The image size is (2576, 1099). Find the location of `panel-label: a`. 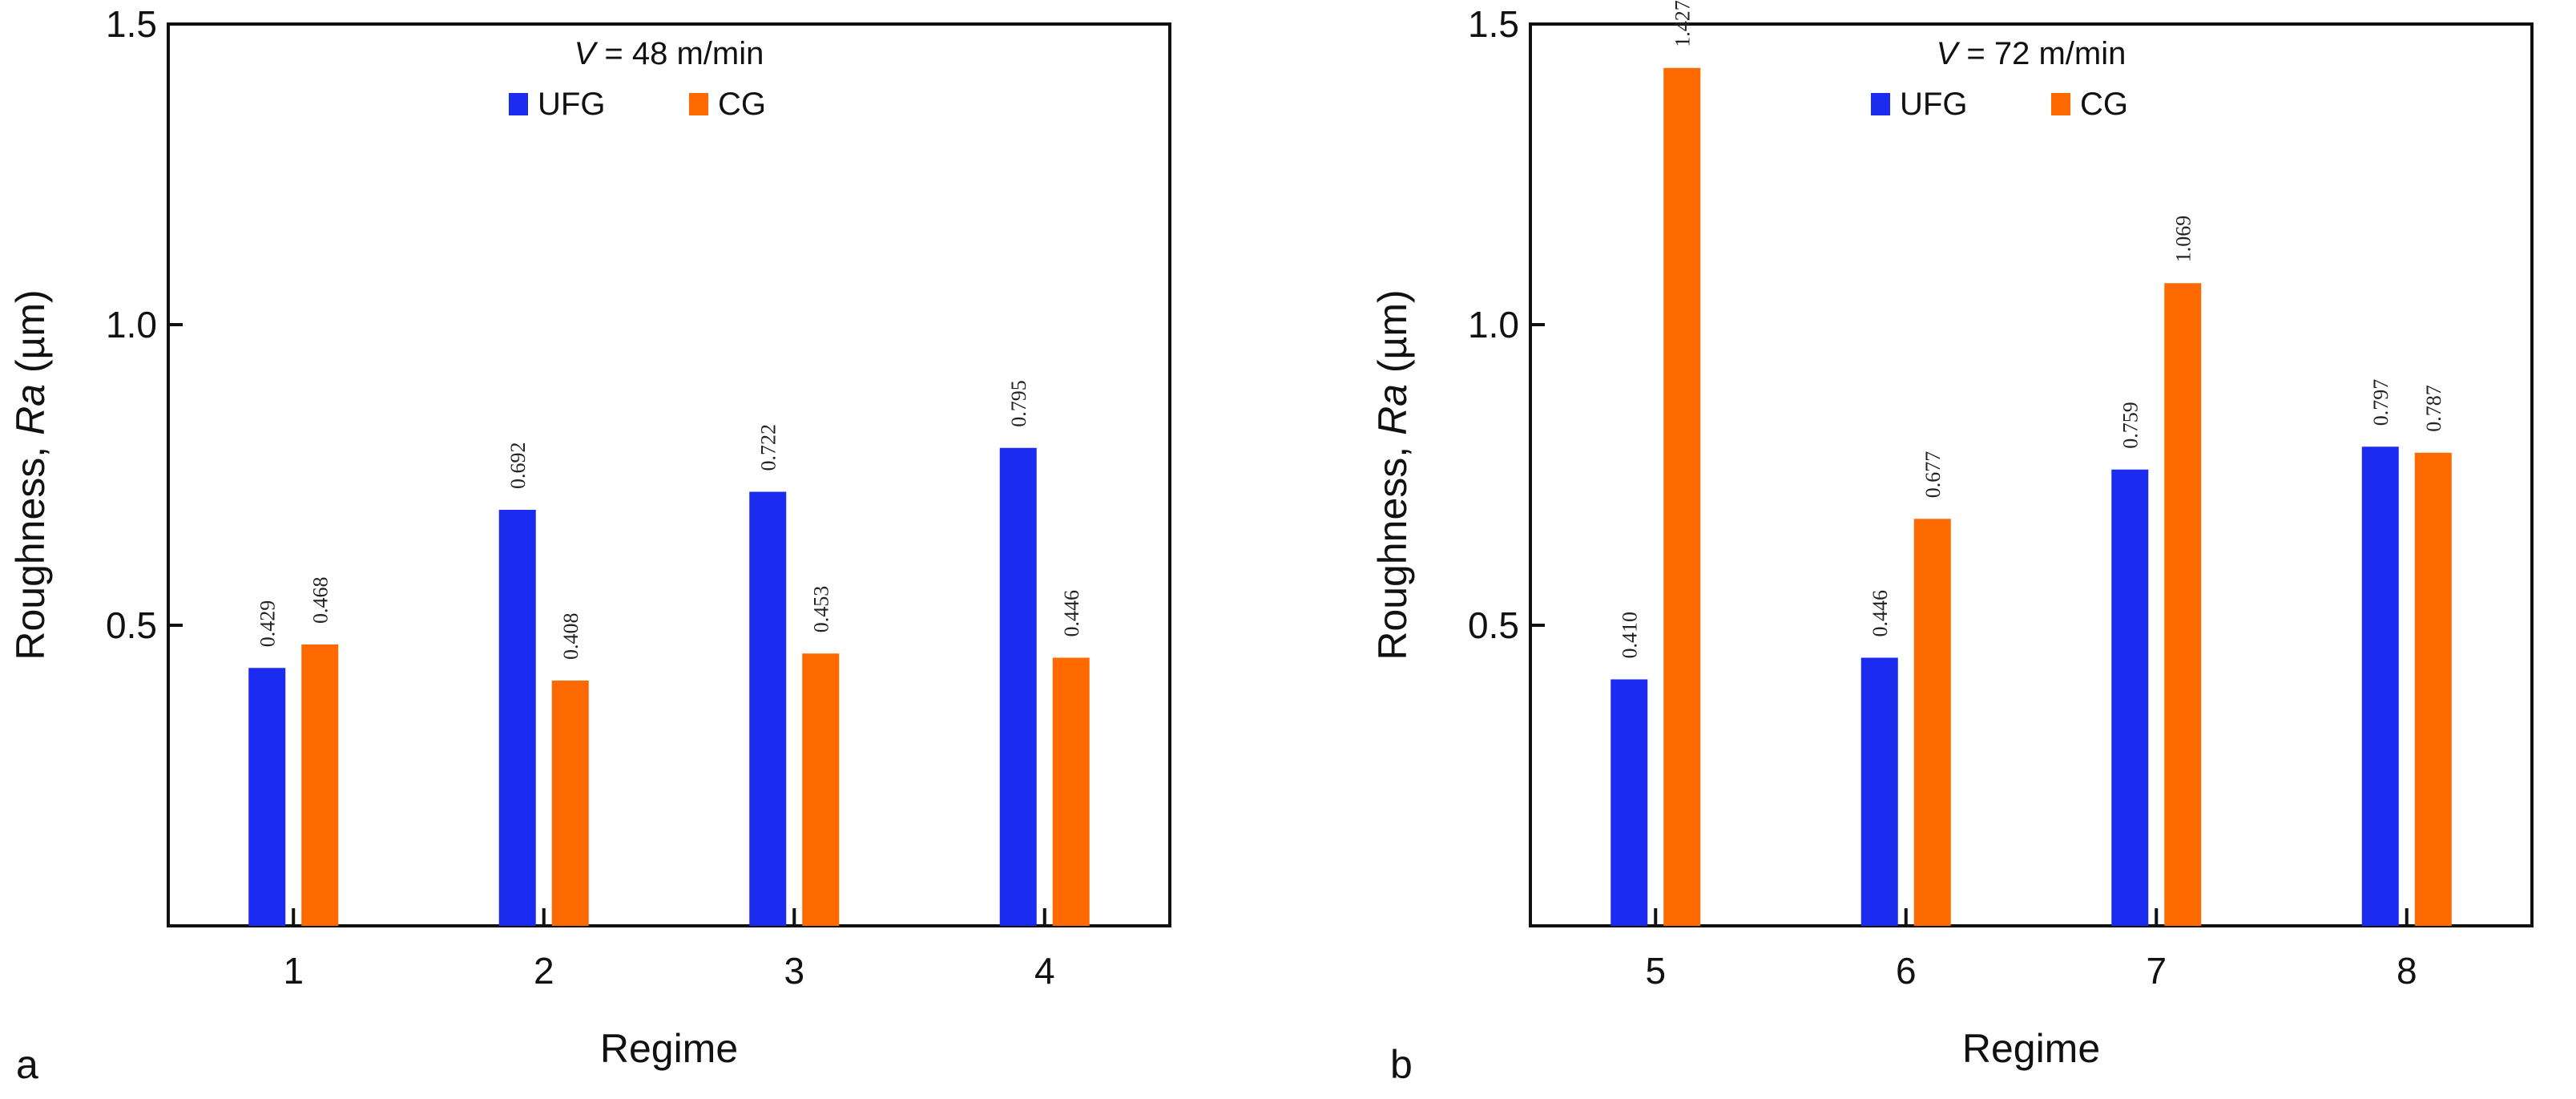

panel-label: a is located at coordinates (27, 1064).